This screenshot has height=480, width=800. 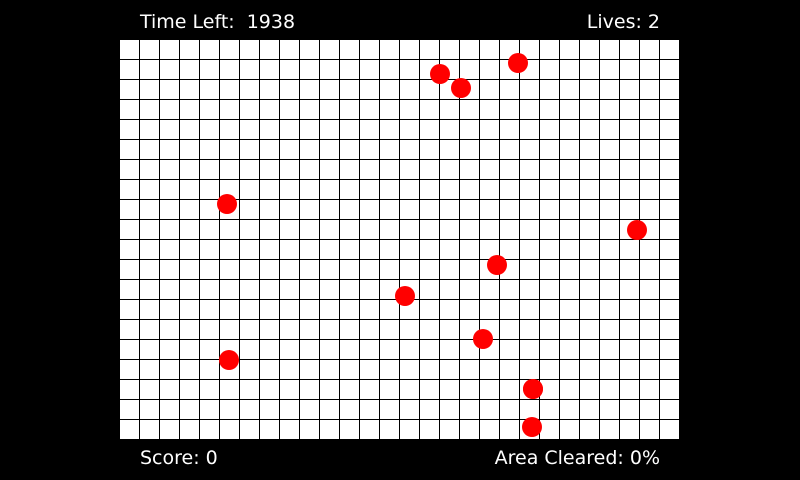 What do you see at coordinates (577, 458) in the screenshot?
I see `area-cleared-display: Area Cleared: 0%` at bounding box center [577, 458].